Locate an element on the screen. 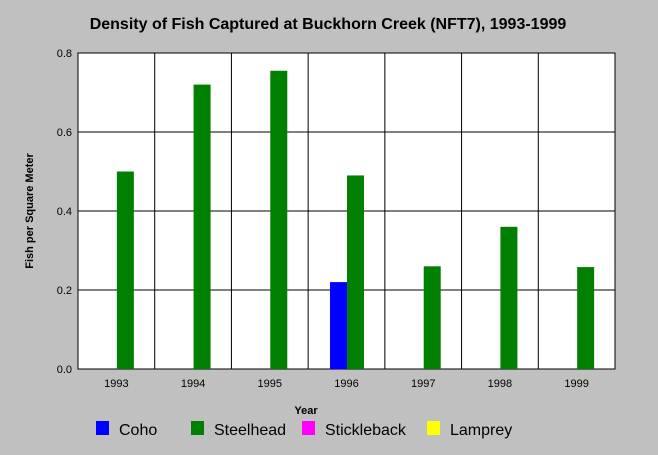 Image resolution: width=658 pixels, height=455 pixels. x-tick-label: 1995 is located at coordinates (270, 384).